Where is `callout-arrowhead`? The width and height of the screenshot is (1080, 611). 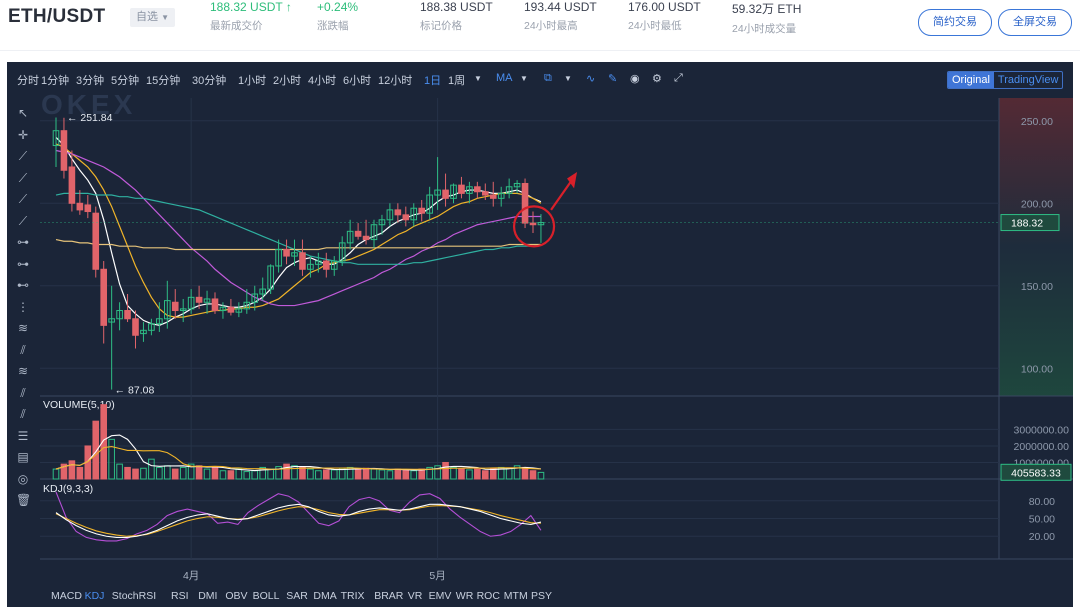 callout-arrowhead is located at coordinates (572, 180).